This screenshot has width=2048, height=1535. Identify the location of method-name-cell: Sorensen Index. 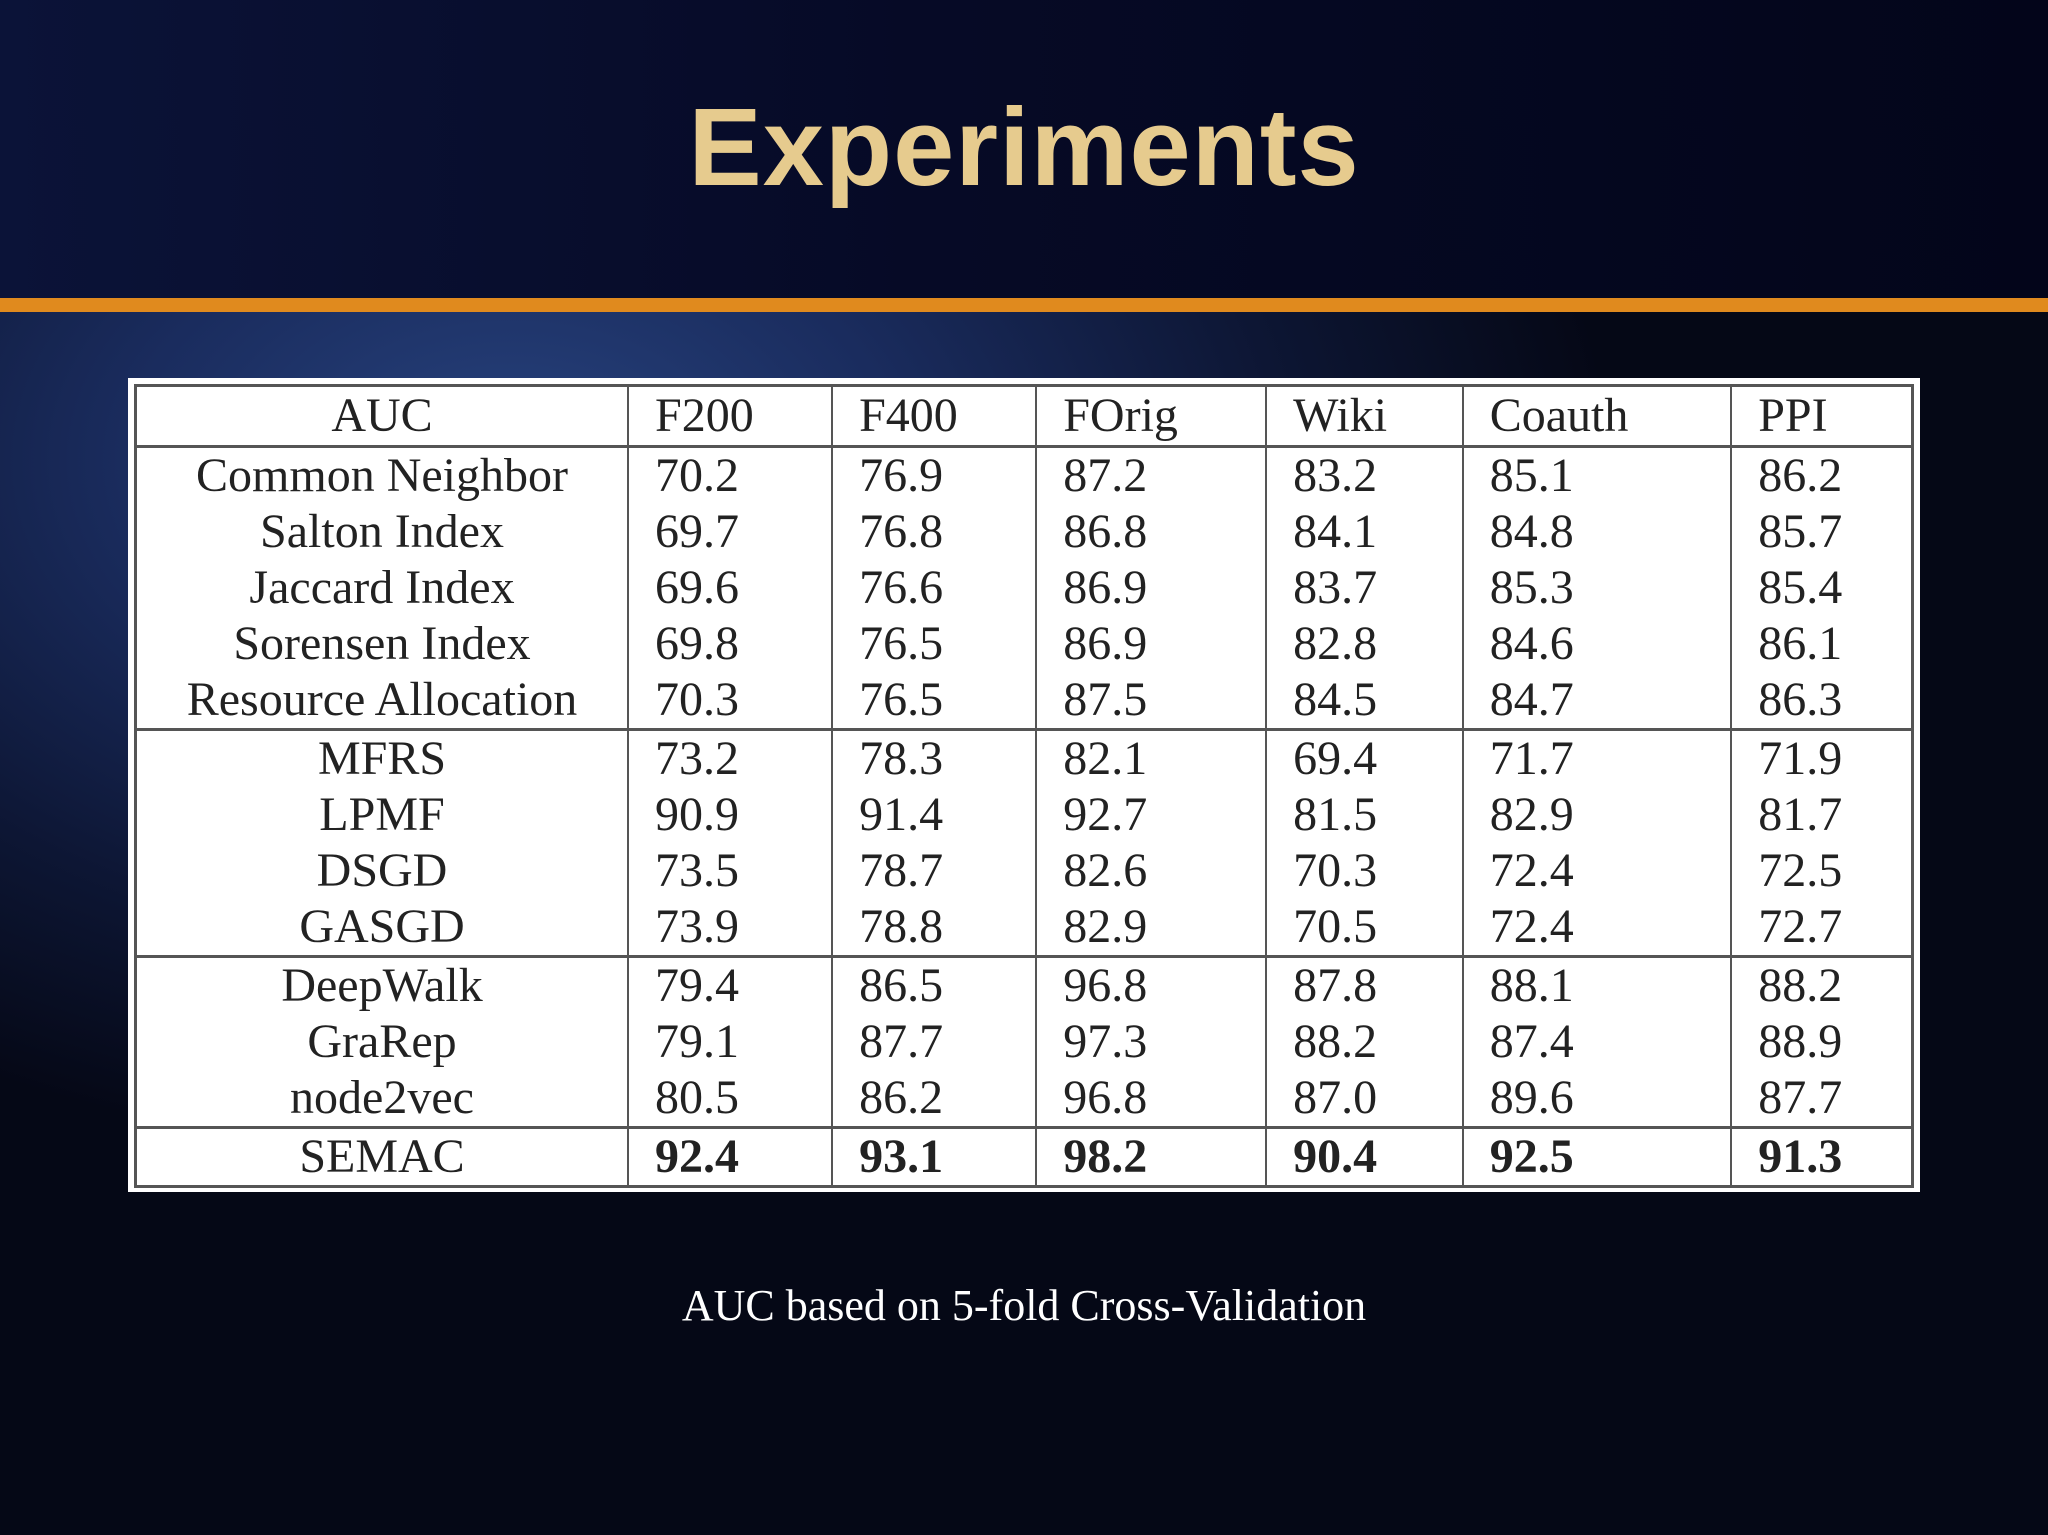
(381, 644).